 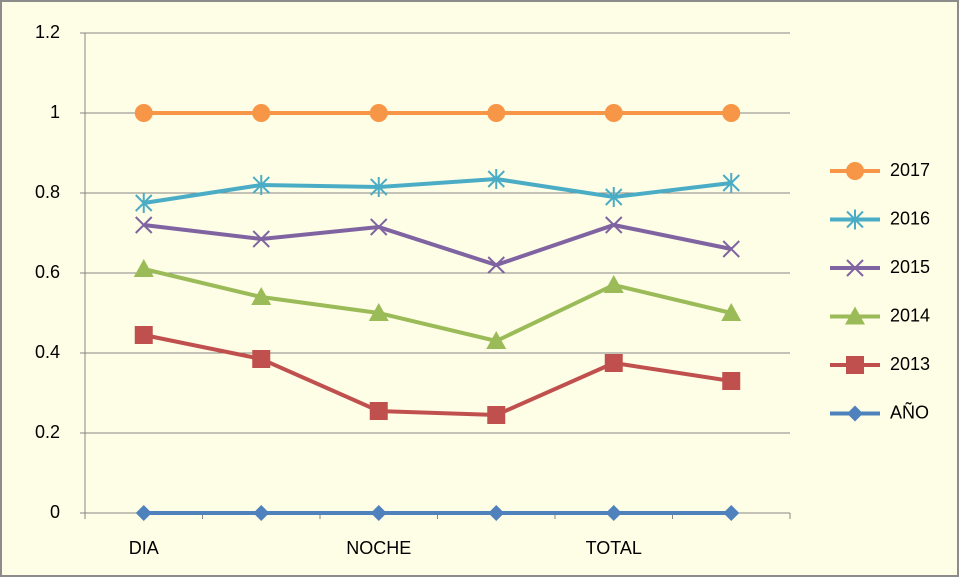 I want to click on legend-label: 2013, so click(x=910, y=364).